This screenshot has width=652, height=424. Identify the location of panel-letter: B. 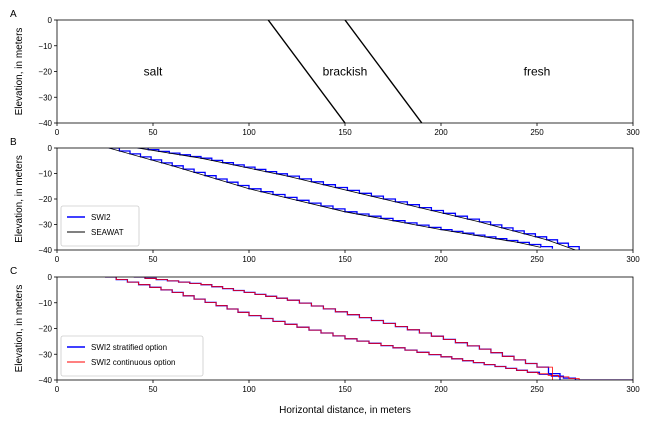
(13, 142).